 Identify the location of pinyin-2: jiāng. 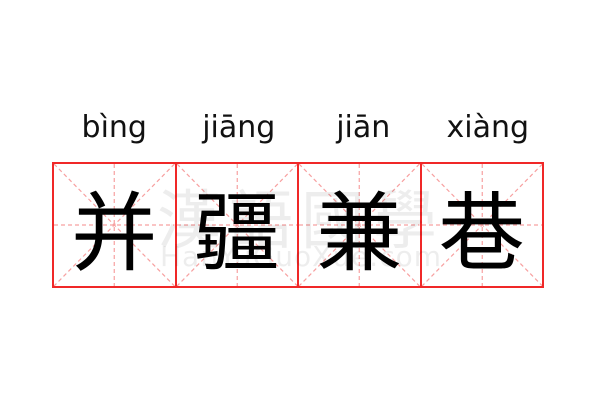
(239, 127).